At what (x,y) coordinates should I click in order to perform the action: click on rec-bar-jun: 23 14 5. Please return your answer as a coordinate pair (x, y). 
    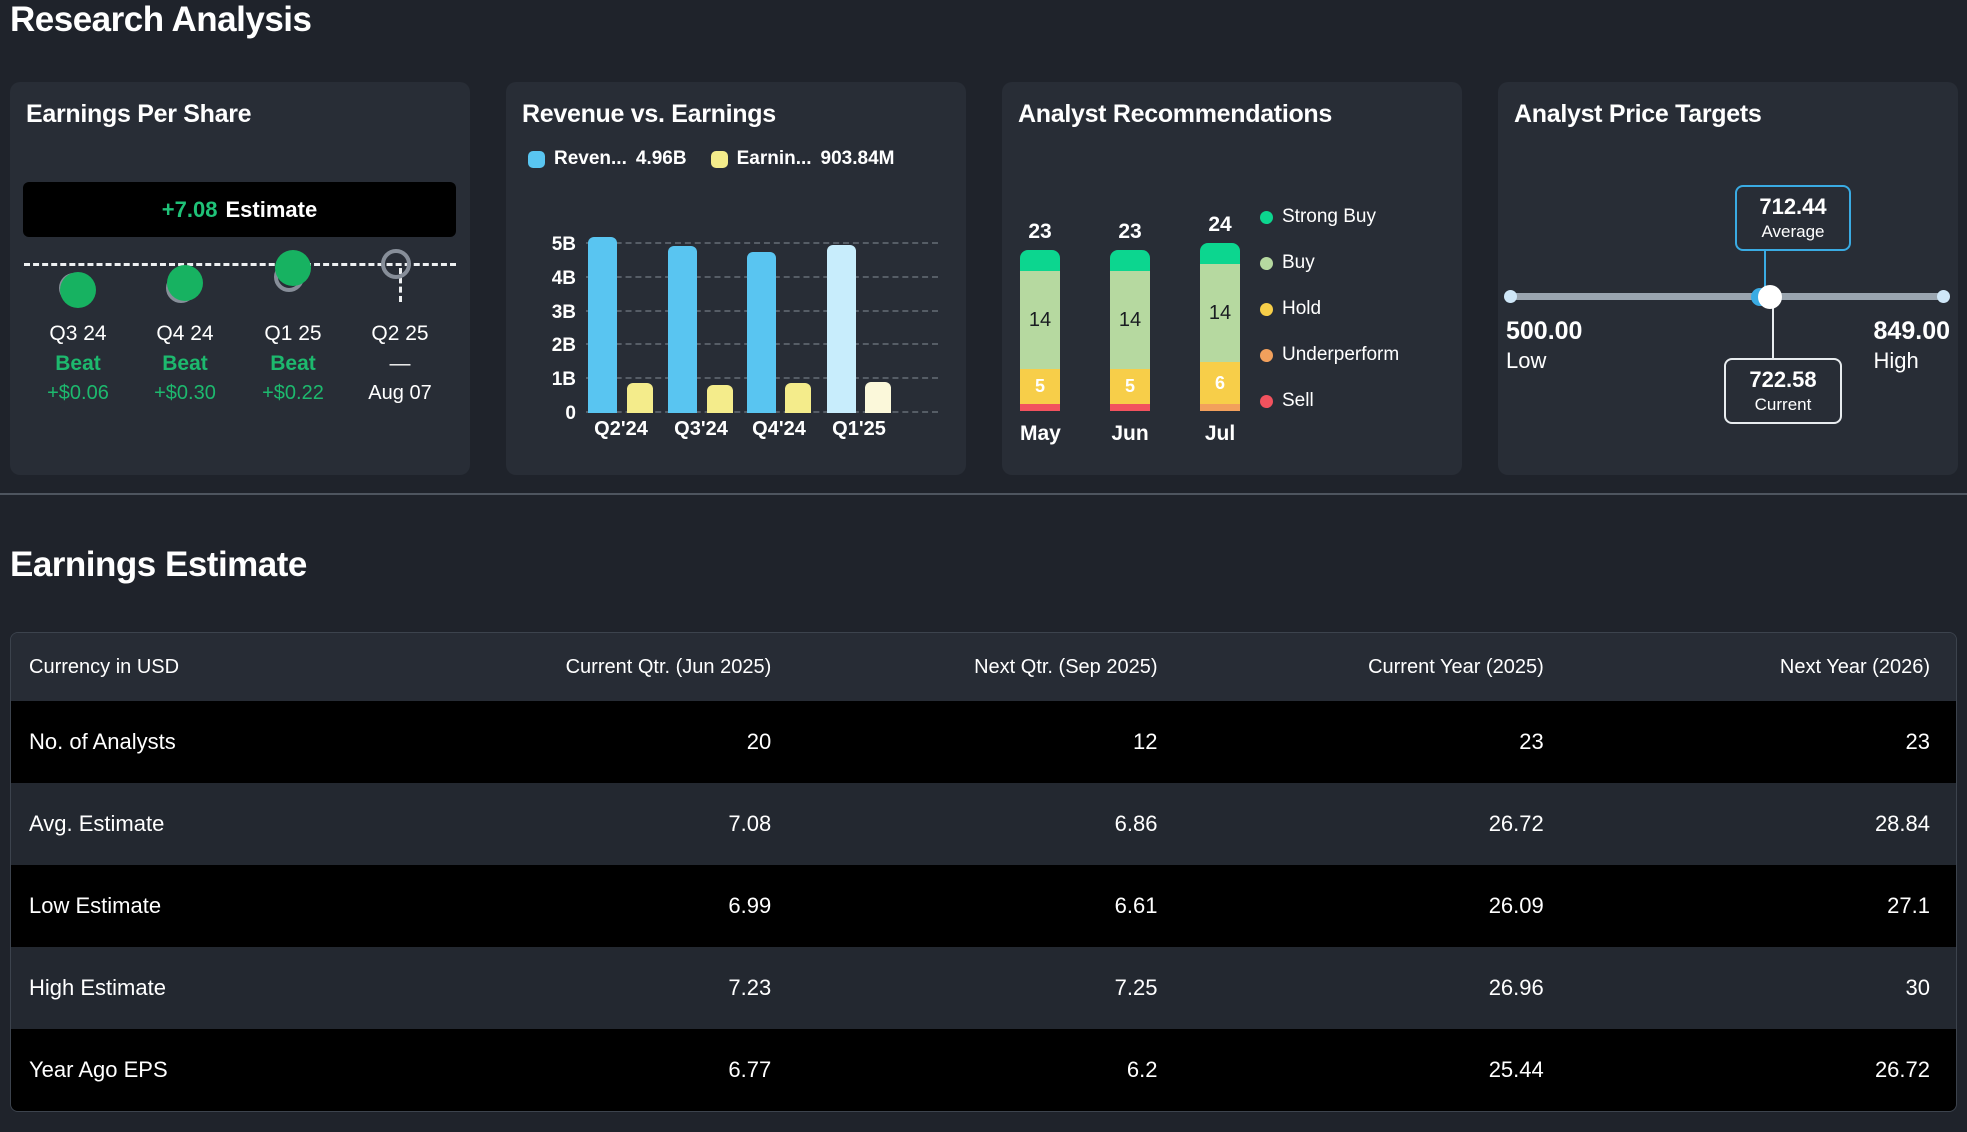
    Looking at the image, I should click on (1130, 315).